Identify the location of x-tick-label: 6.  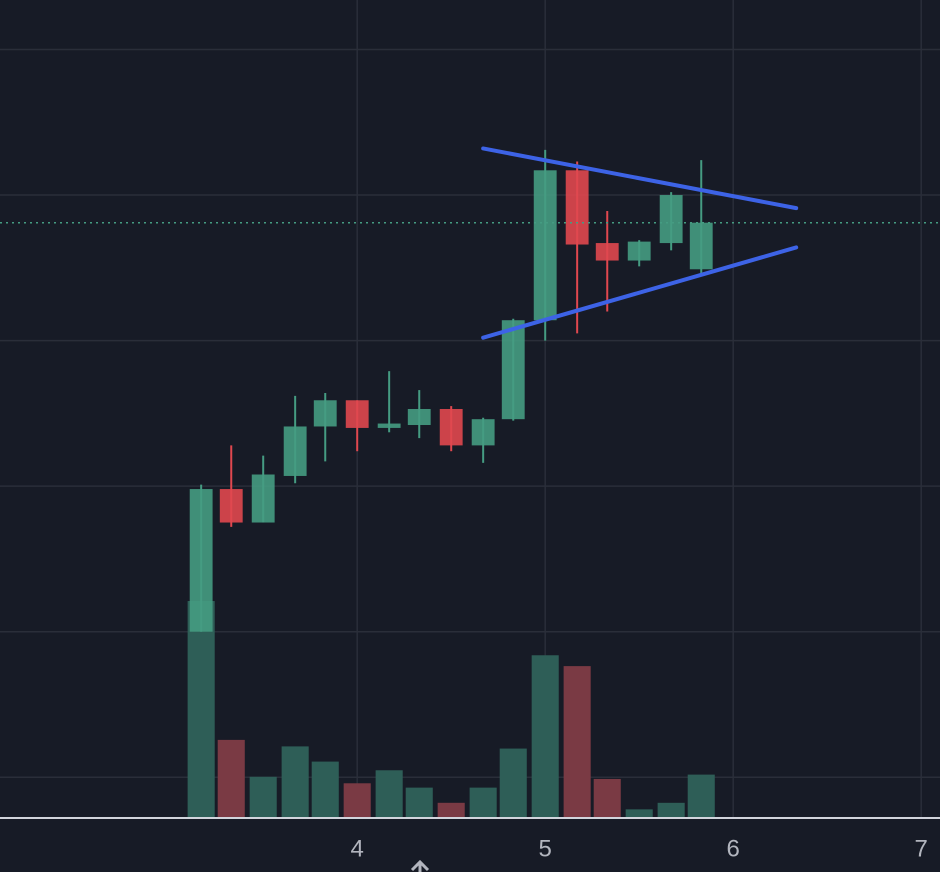
(733, 848).